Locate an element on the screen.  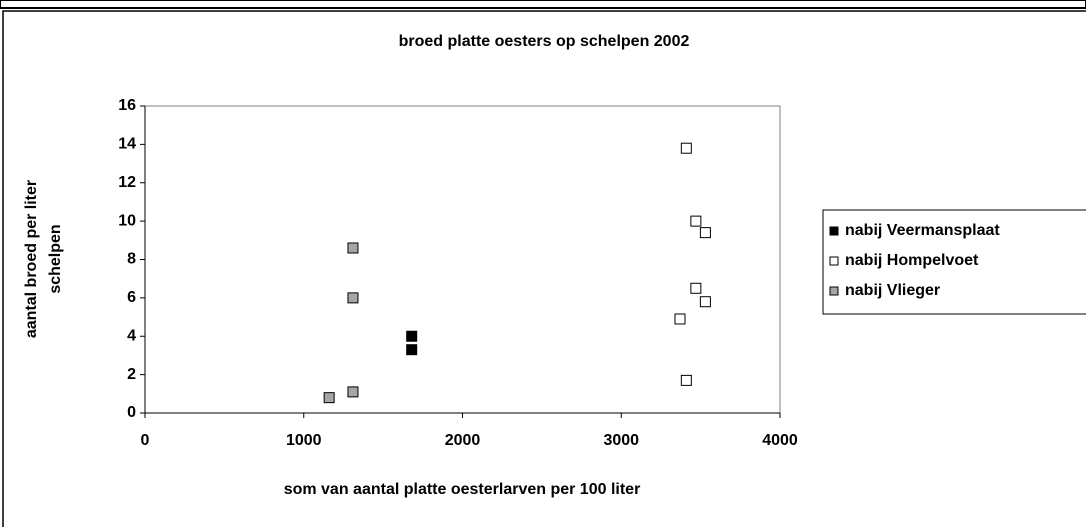
y-tick-label: 10 is located at coordinates (127, 220).